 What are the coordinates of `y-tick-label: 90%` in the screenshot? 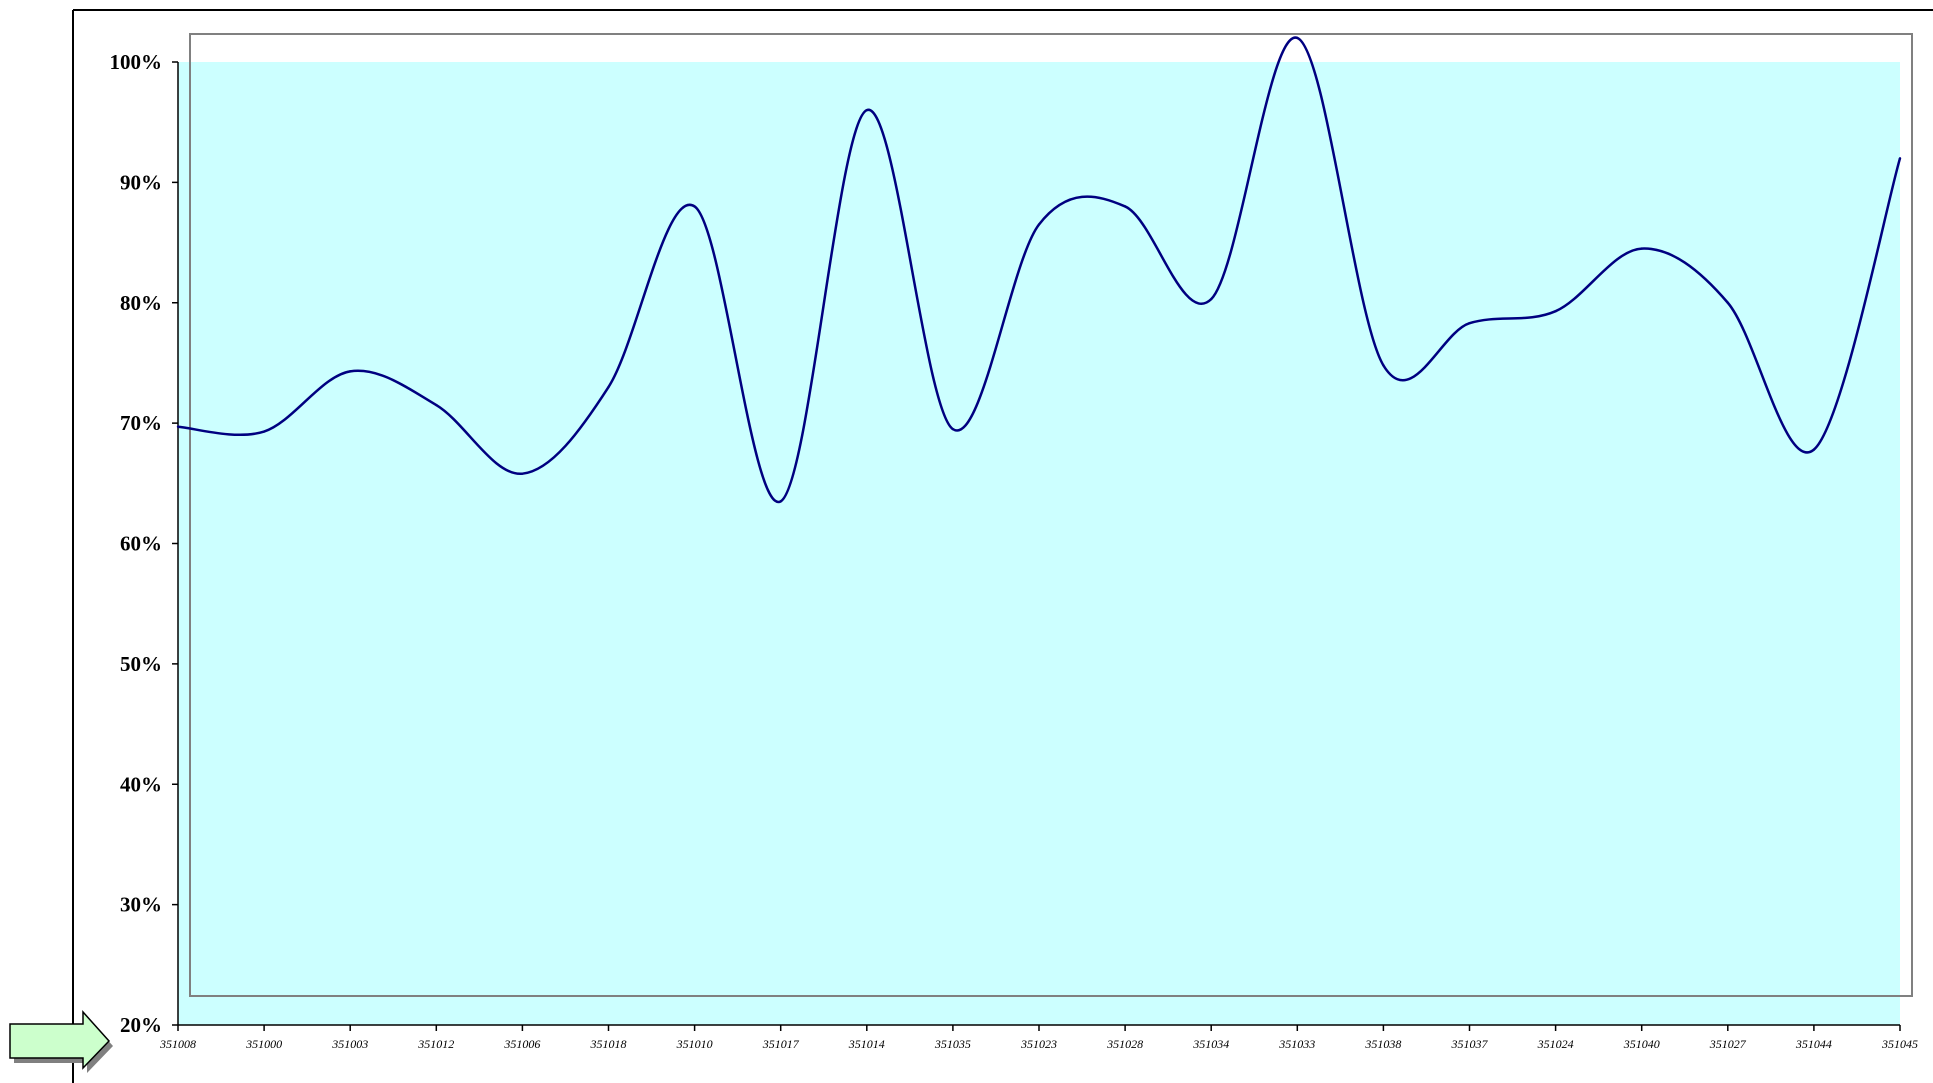 It's located at (141, 182).